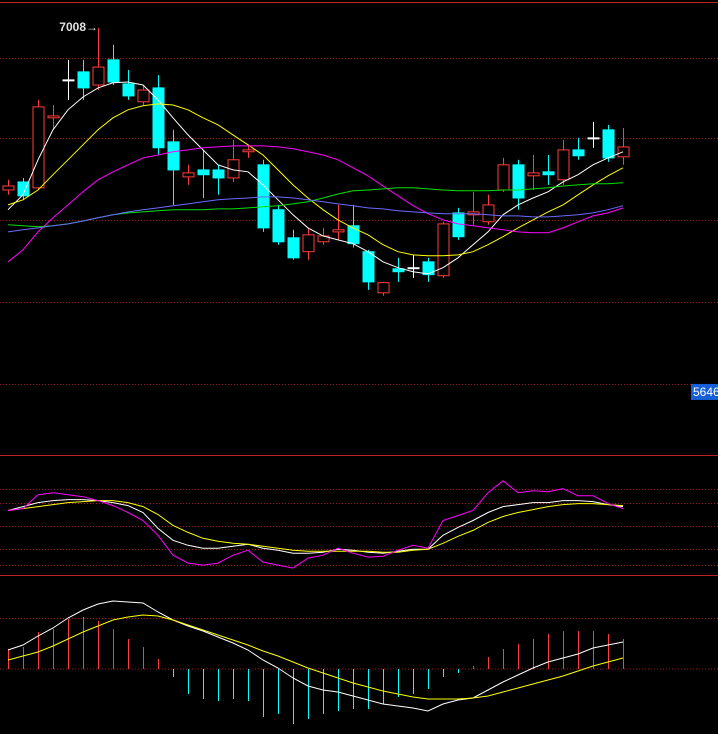 This screenshot has width=718, height=734. I want to click on price-tag: 5646, so click(705, 392).